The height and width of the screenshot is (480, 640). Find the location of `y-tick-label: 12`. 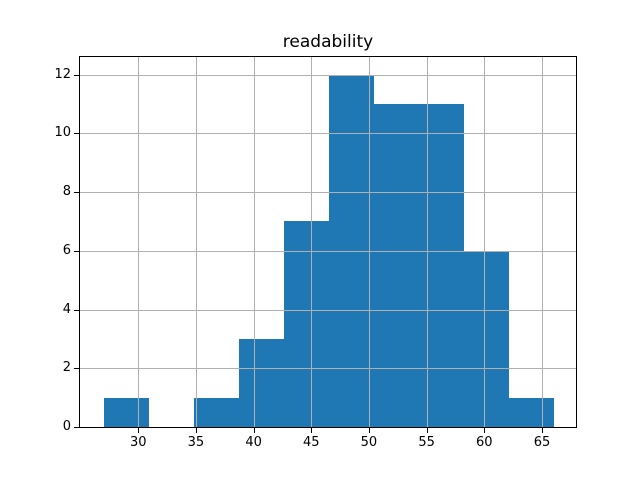

y-tick-label: 12 is located at coordinates (62, 74).